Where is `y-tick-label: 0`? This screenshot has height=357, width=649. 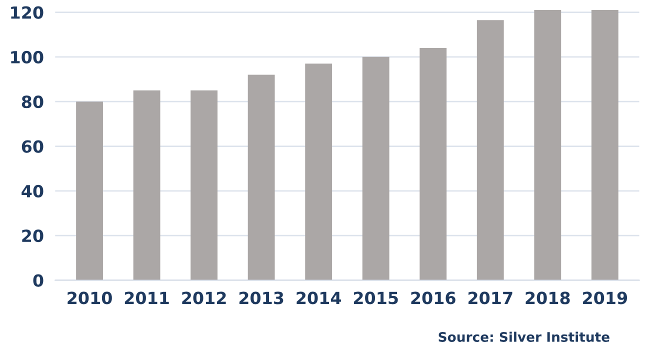
y-tick-label: 0 is located at coordinates (38, 280).